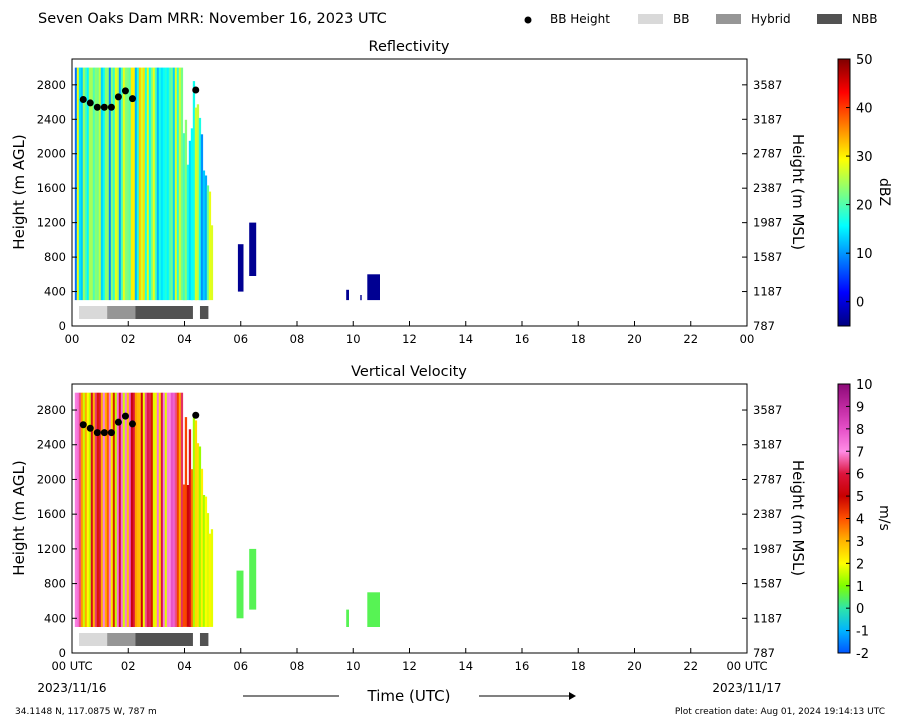  Describe the element at coordinates (55, 292) in the screenshot. I see `y-tick-label: 400` at that location.